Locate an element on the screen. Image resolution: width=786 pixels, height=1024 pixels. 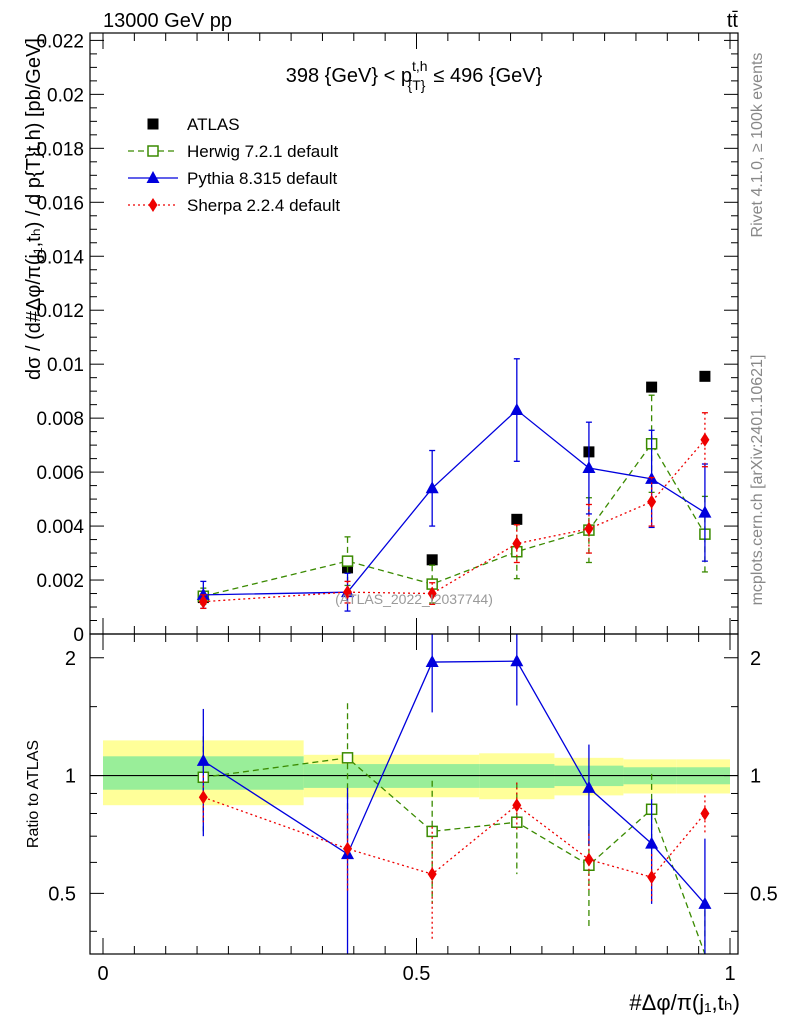
y-tick-label: 0.018 is located at coordinates (60, 149).